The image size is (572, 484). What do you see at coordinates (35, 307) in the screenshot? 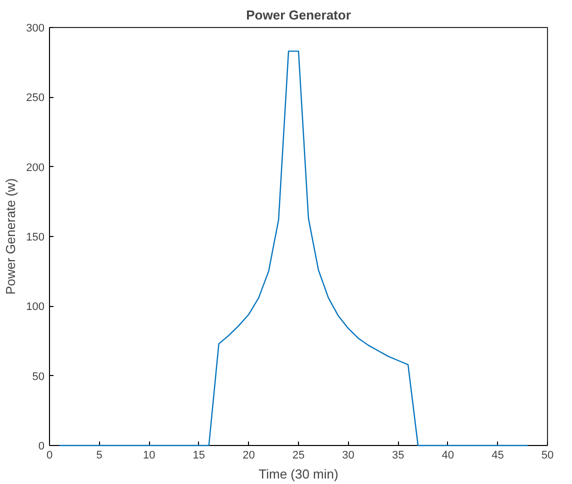
I see `y-tick-label: 100` at bounding box center [35, 307].